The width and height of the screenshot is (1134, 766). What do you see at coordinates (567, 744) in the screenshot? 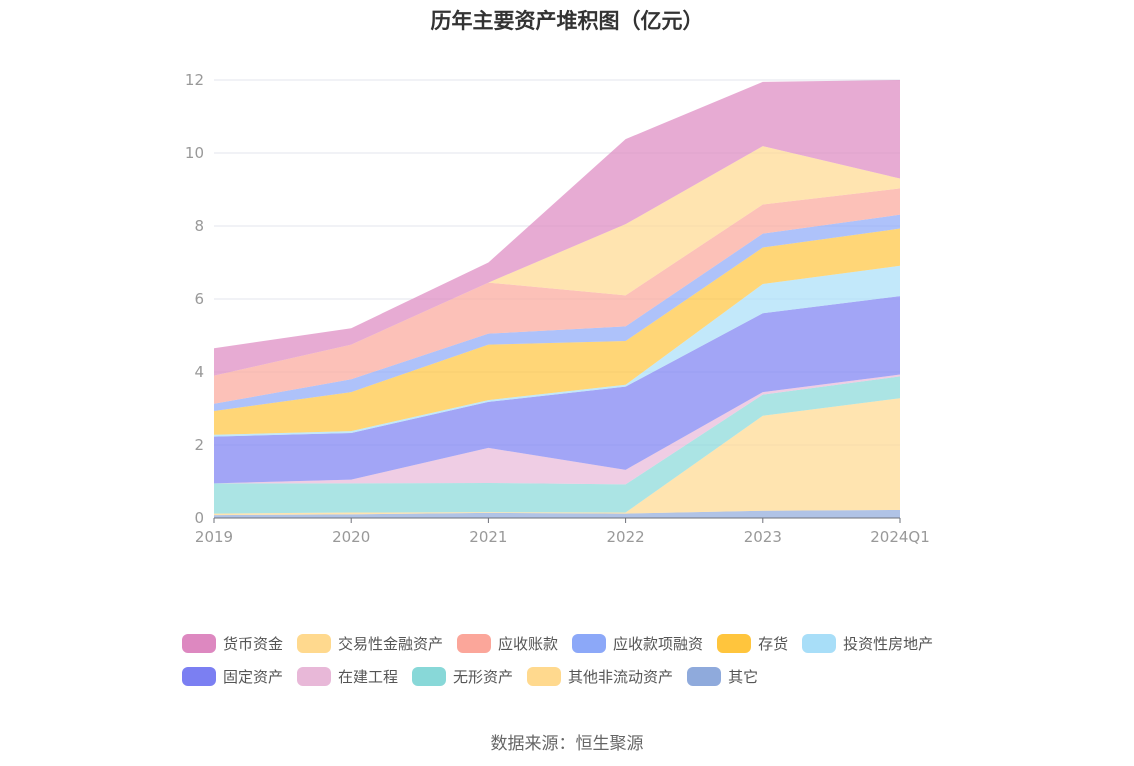
I see `data-source-note: 数据来源：恒生聚源` at bounding box center [567, 744].